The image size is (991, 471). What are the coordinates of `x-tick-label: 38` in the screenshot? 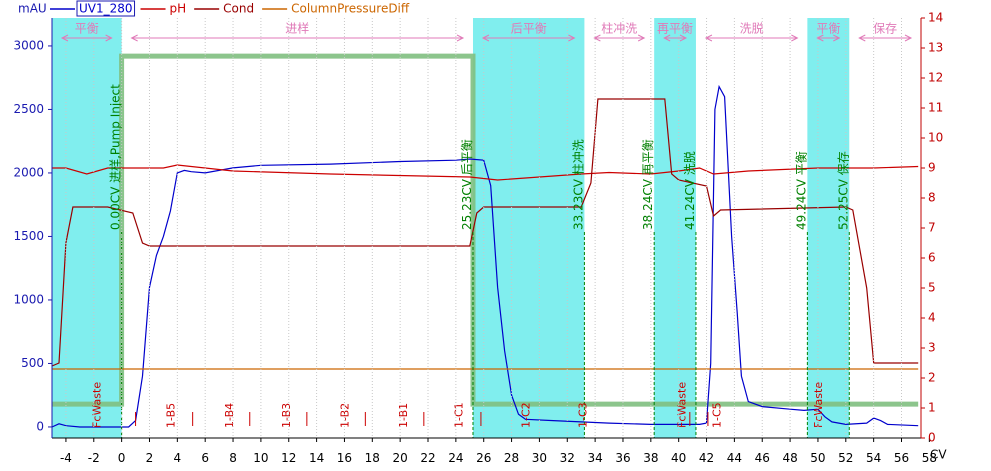 It's located at (650, 458).